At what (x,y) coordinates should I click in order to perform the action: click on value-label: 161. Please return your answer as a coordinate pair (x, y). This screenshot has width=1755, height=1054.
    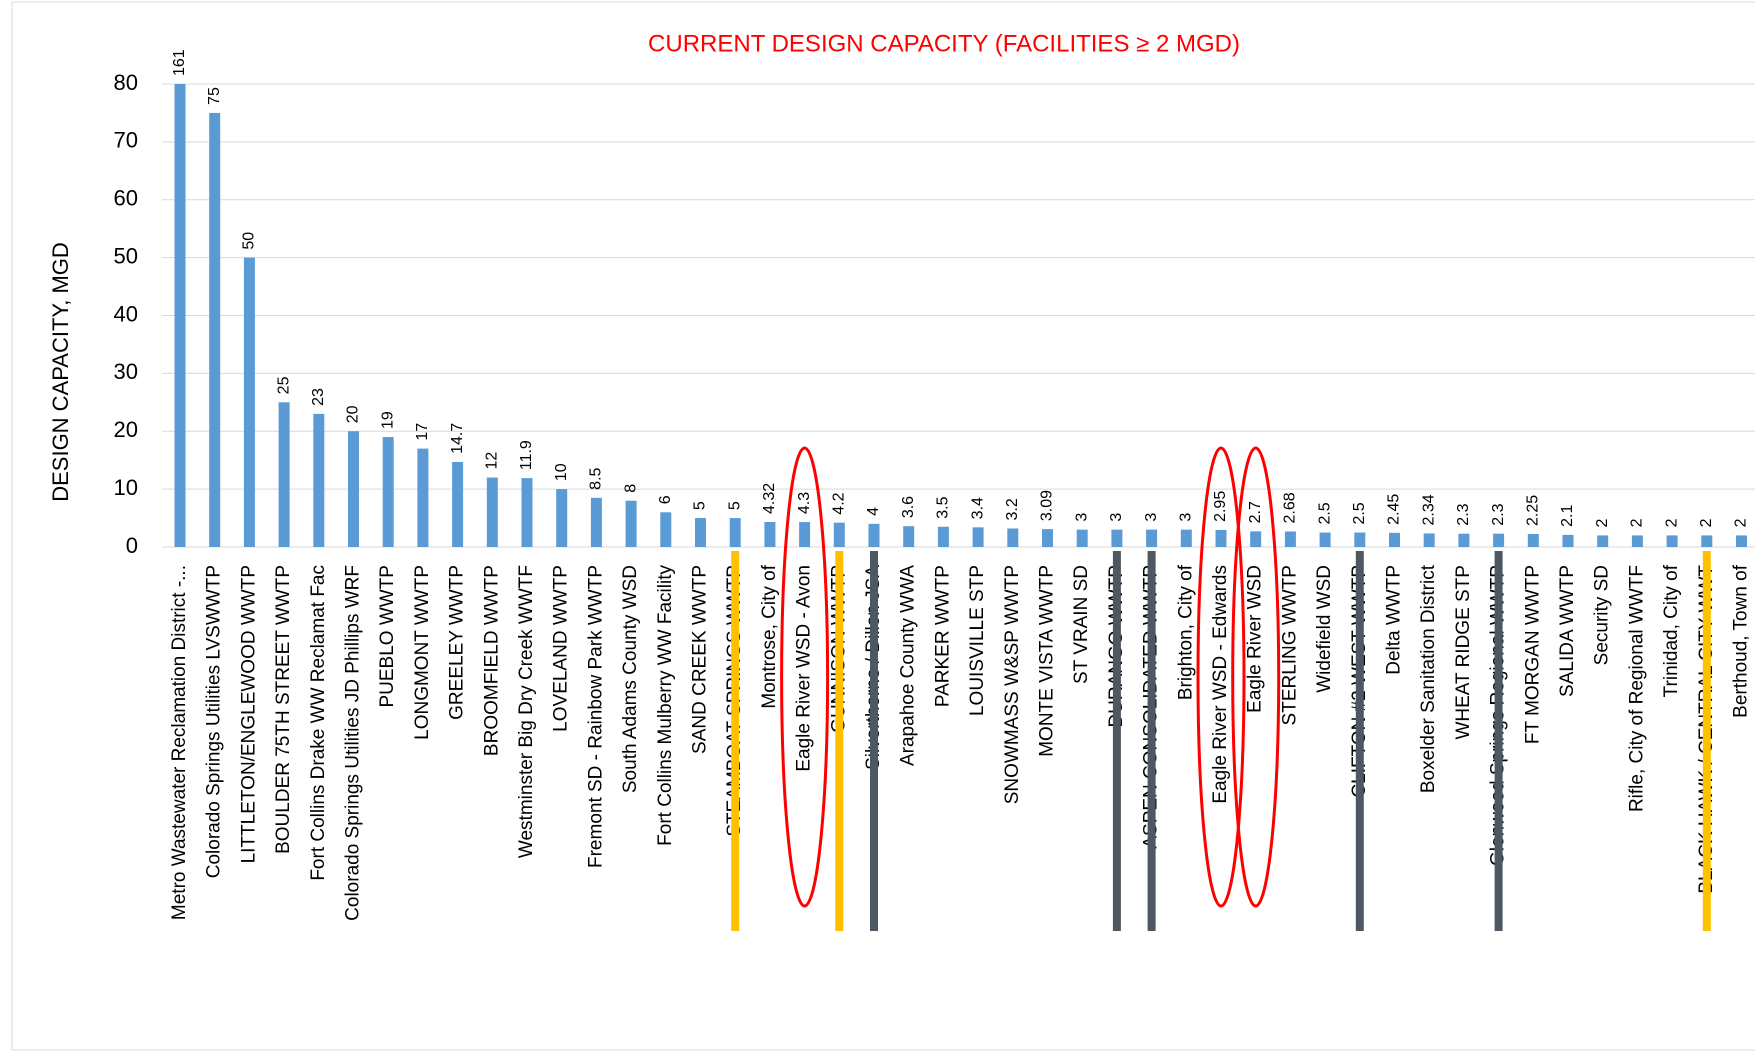
    Looking at the image, I should click on (179, 62).